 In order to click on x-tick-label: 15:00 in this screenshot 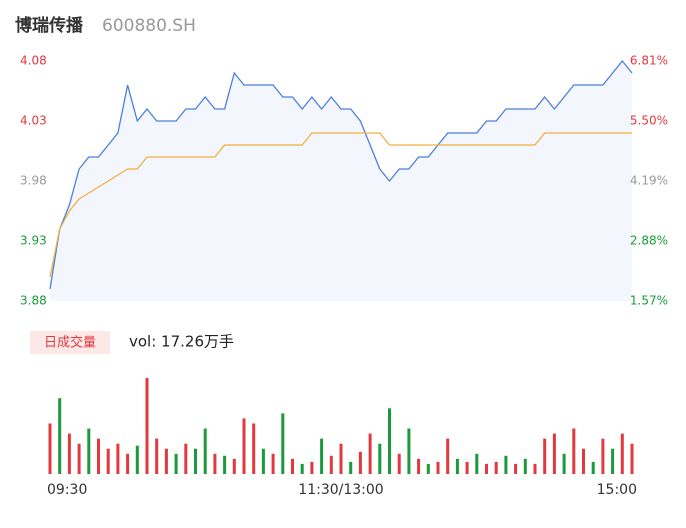, I will do `click(617, 490)`.